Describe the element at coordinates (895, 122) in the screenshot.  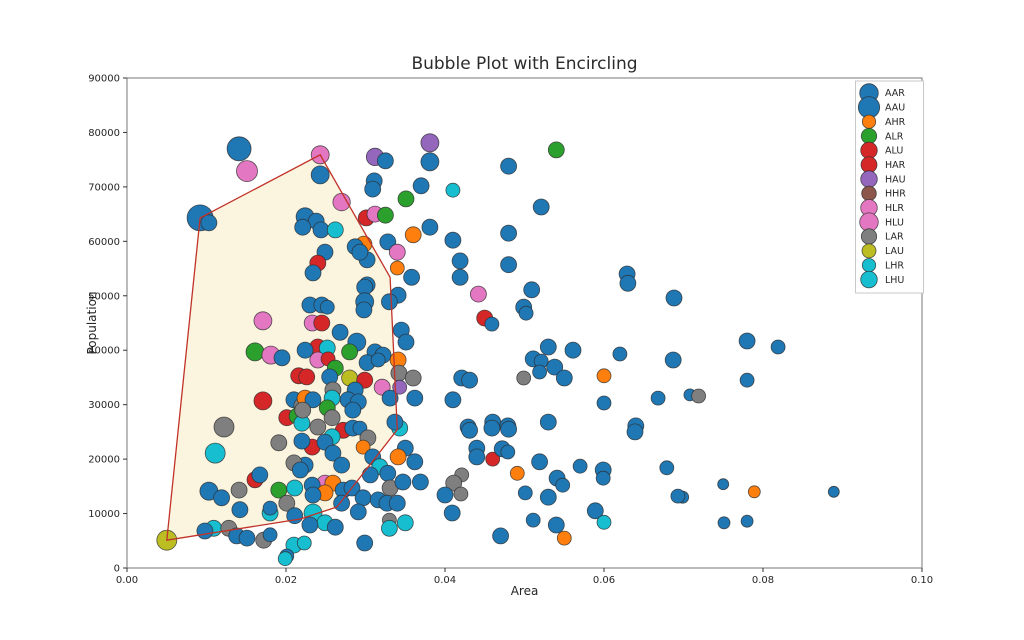
I see `legend-label-AHR: AHR` at that location.